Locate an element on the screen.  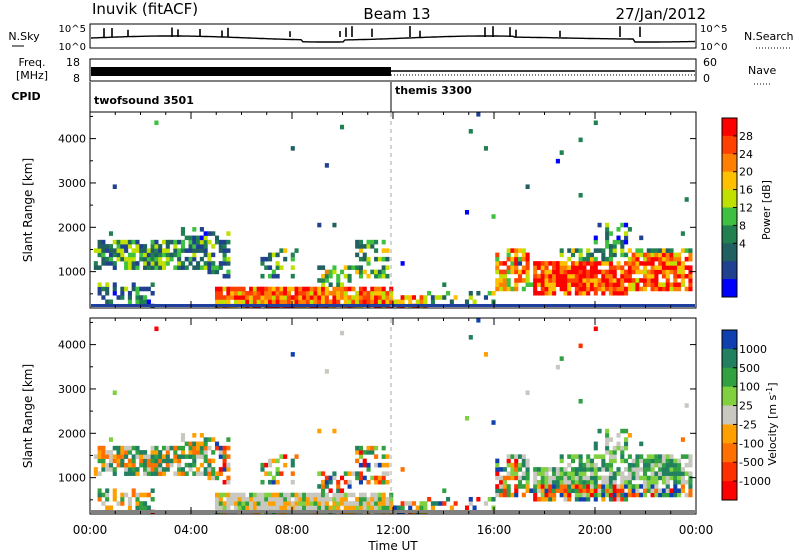
nave-tick-top: 60 is located at coordinates (710, 62).